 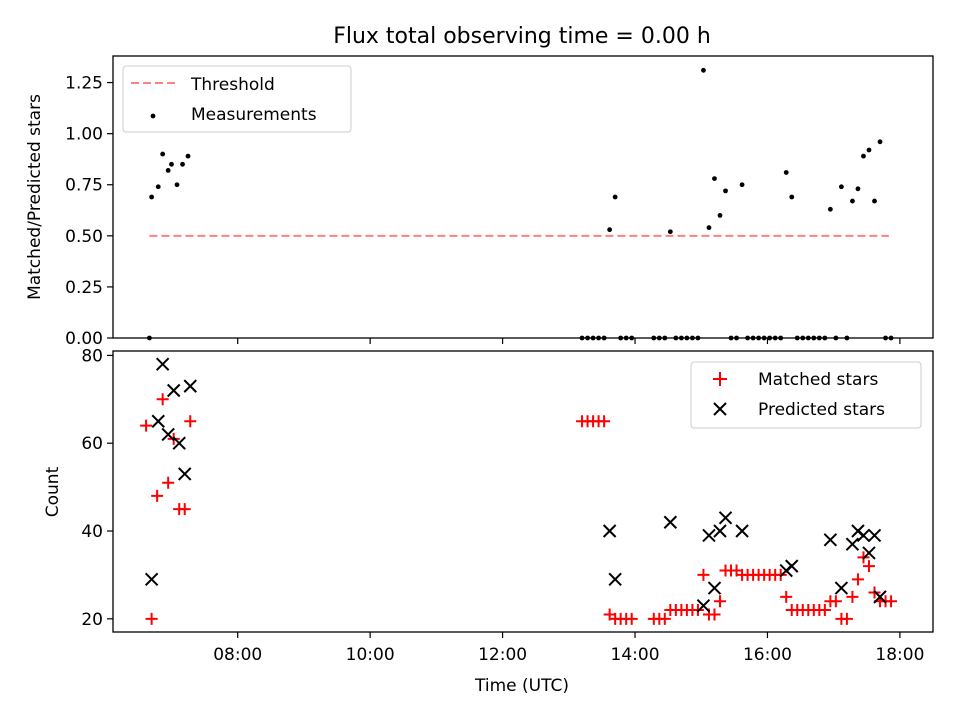 What do you see at coordinates (818, 380) in the screenshot?
I see `legend-matched-label: Matched stars` at bounding box center [818, 380].